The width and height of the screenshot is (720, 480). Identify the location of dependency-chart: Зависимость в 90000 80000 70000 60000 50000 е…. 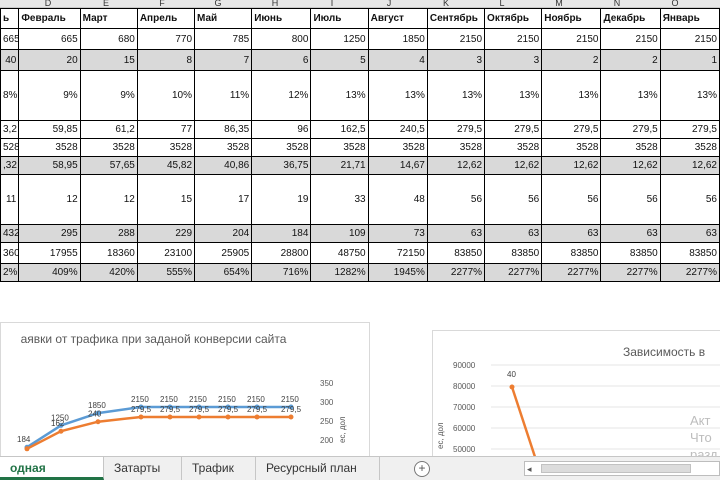
(576, 396).